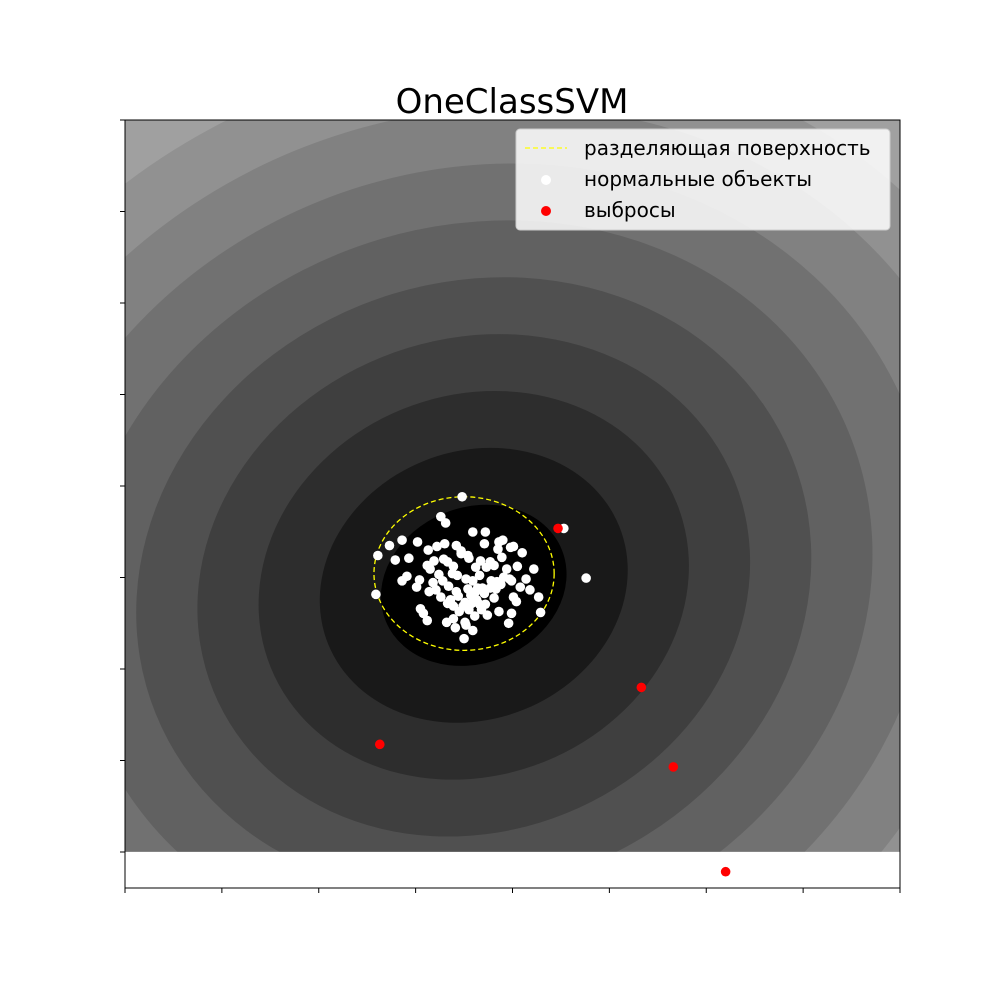  Describe the element at coordinates (546, 180) in the screenshot. I see `legend-normal-swatch` at that location.